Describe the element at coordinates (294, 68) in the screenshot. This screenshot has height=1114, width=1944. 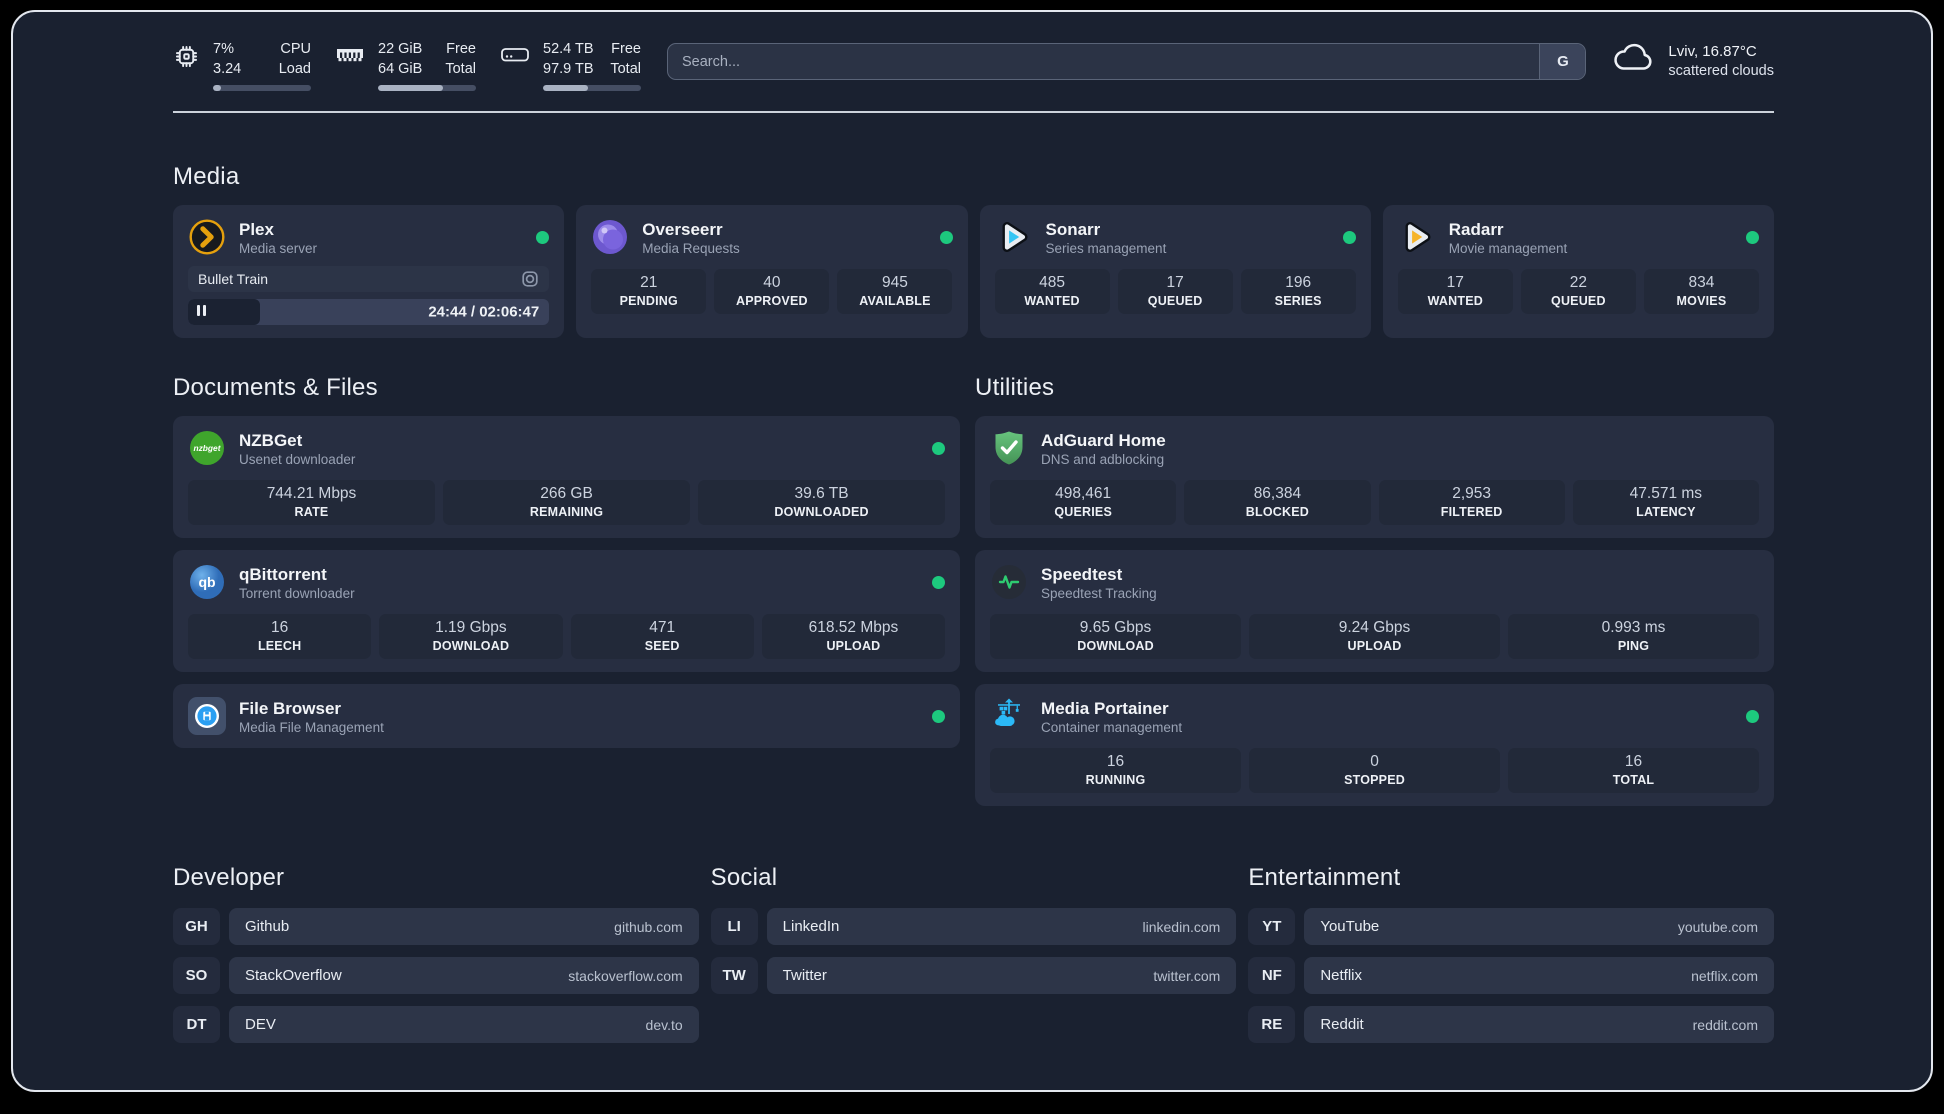
I see `cpu-load-label: Load` at that location.